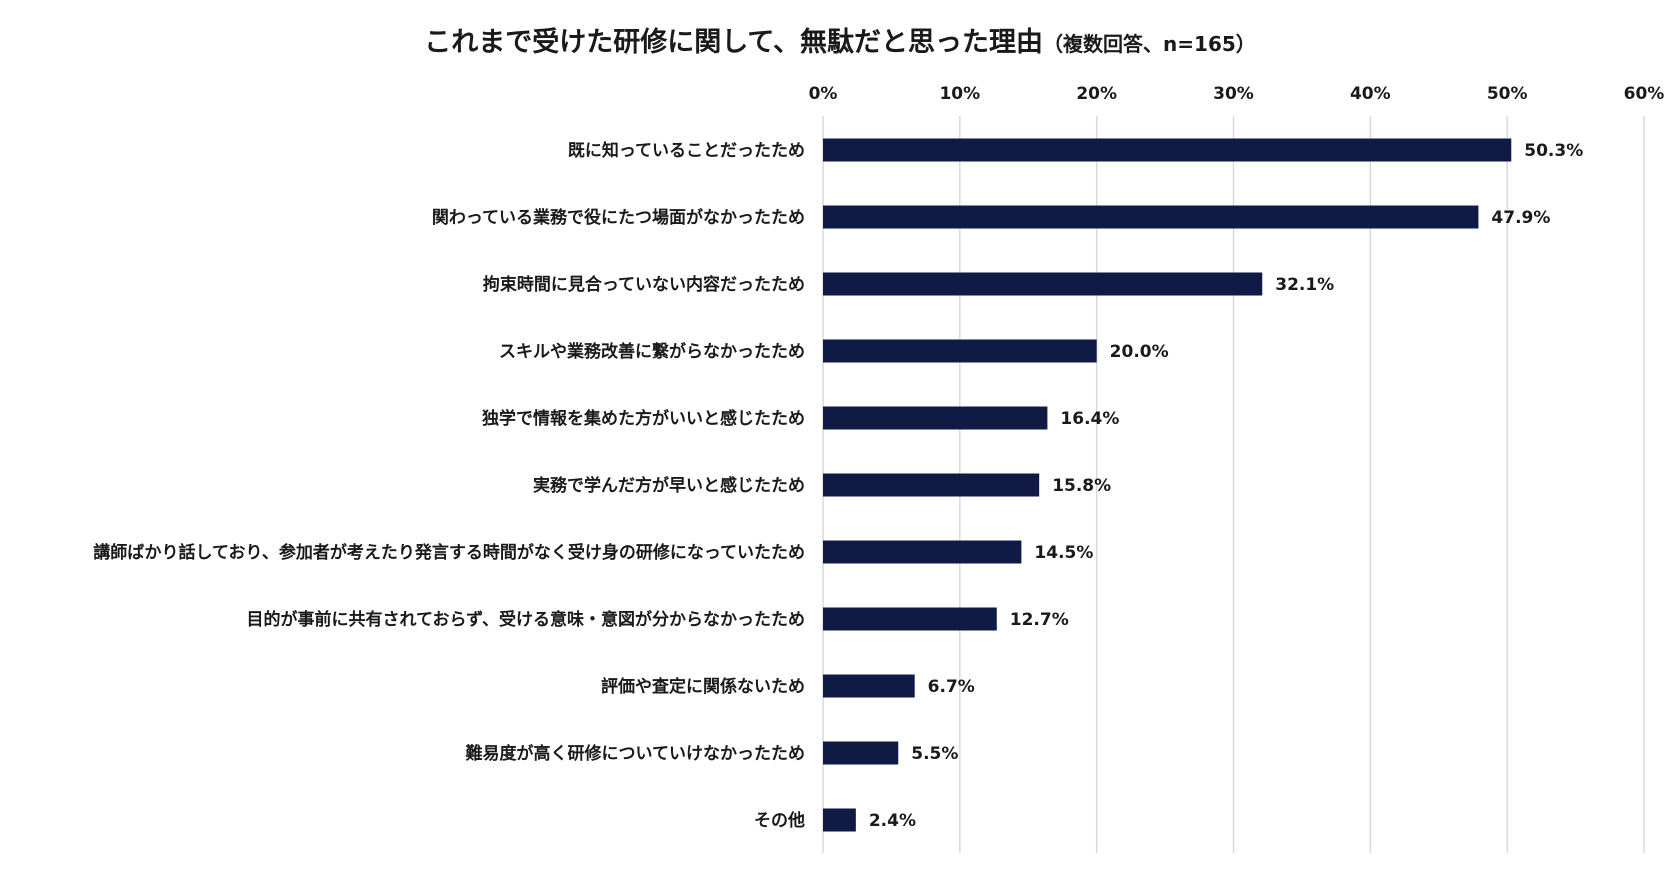 The image size is (1680, 872). Describe the element at coordinates (1063, 553) in the screenshot. I see `data-label: 14.5%` at that location.